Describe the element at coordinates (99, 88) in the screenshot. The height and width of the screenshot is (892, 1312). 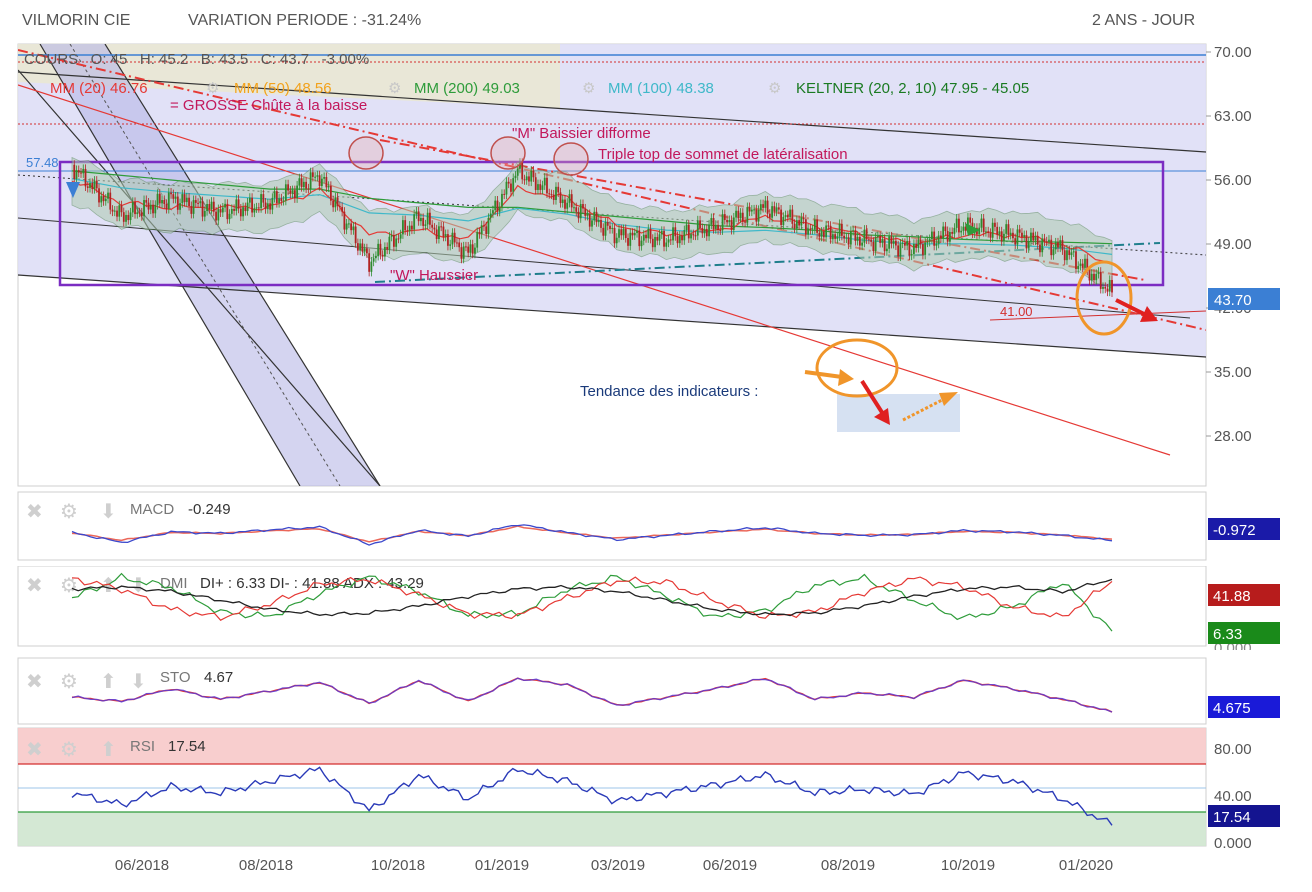
I see `legend-mm20: MM (20) 46.76` at that location.